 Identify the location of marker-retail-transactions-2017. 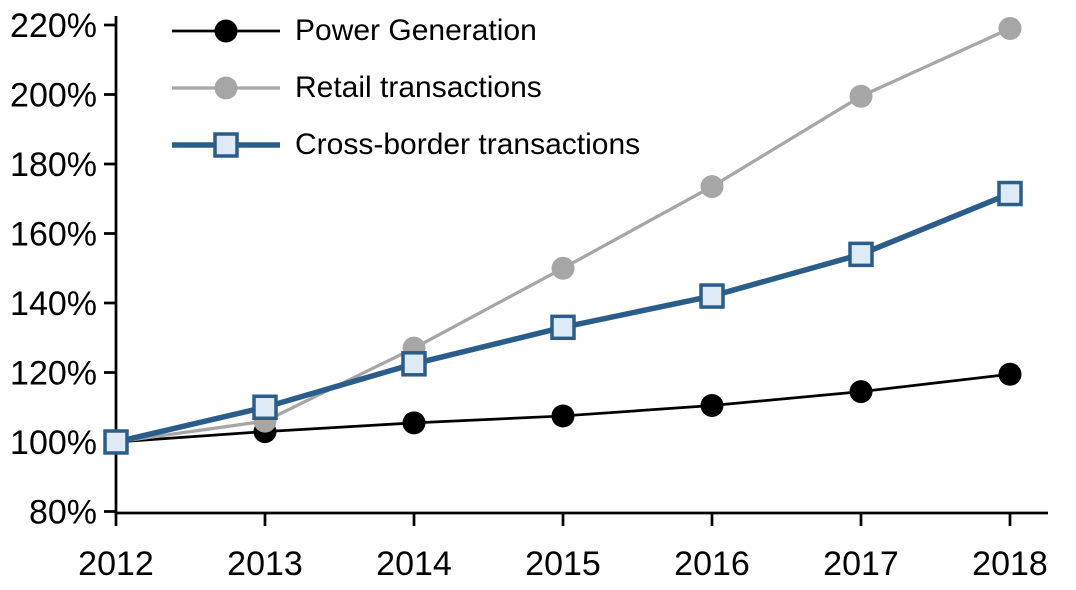
(861, 96).